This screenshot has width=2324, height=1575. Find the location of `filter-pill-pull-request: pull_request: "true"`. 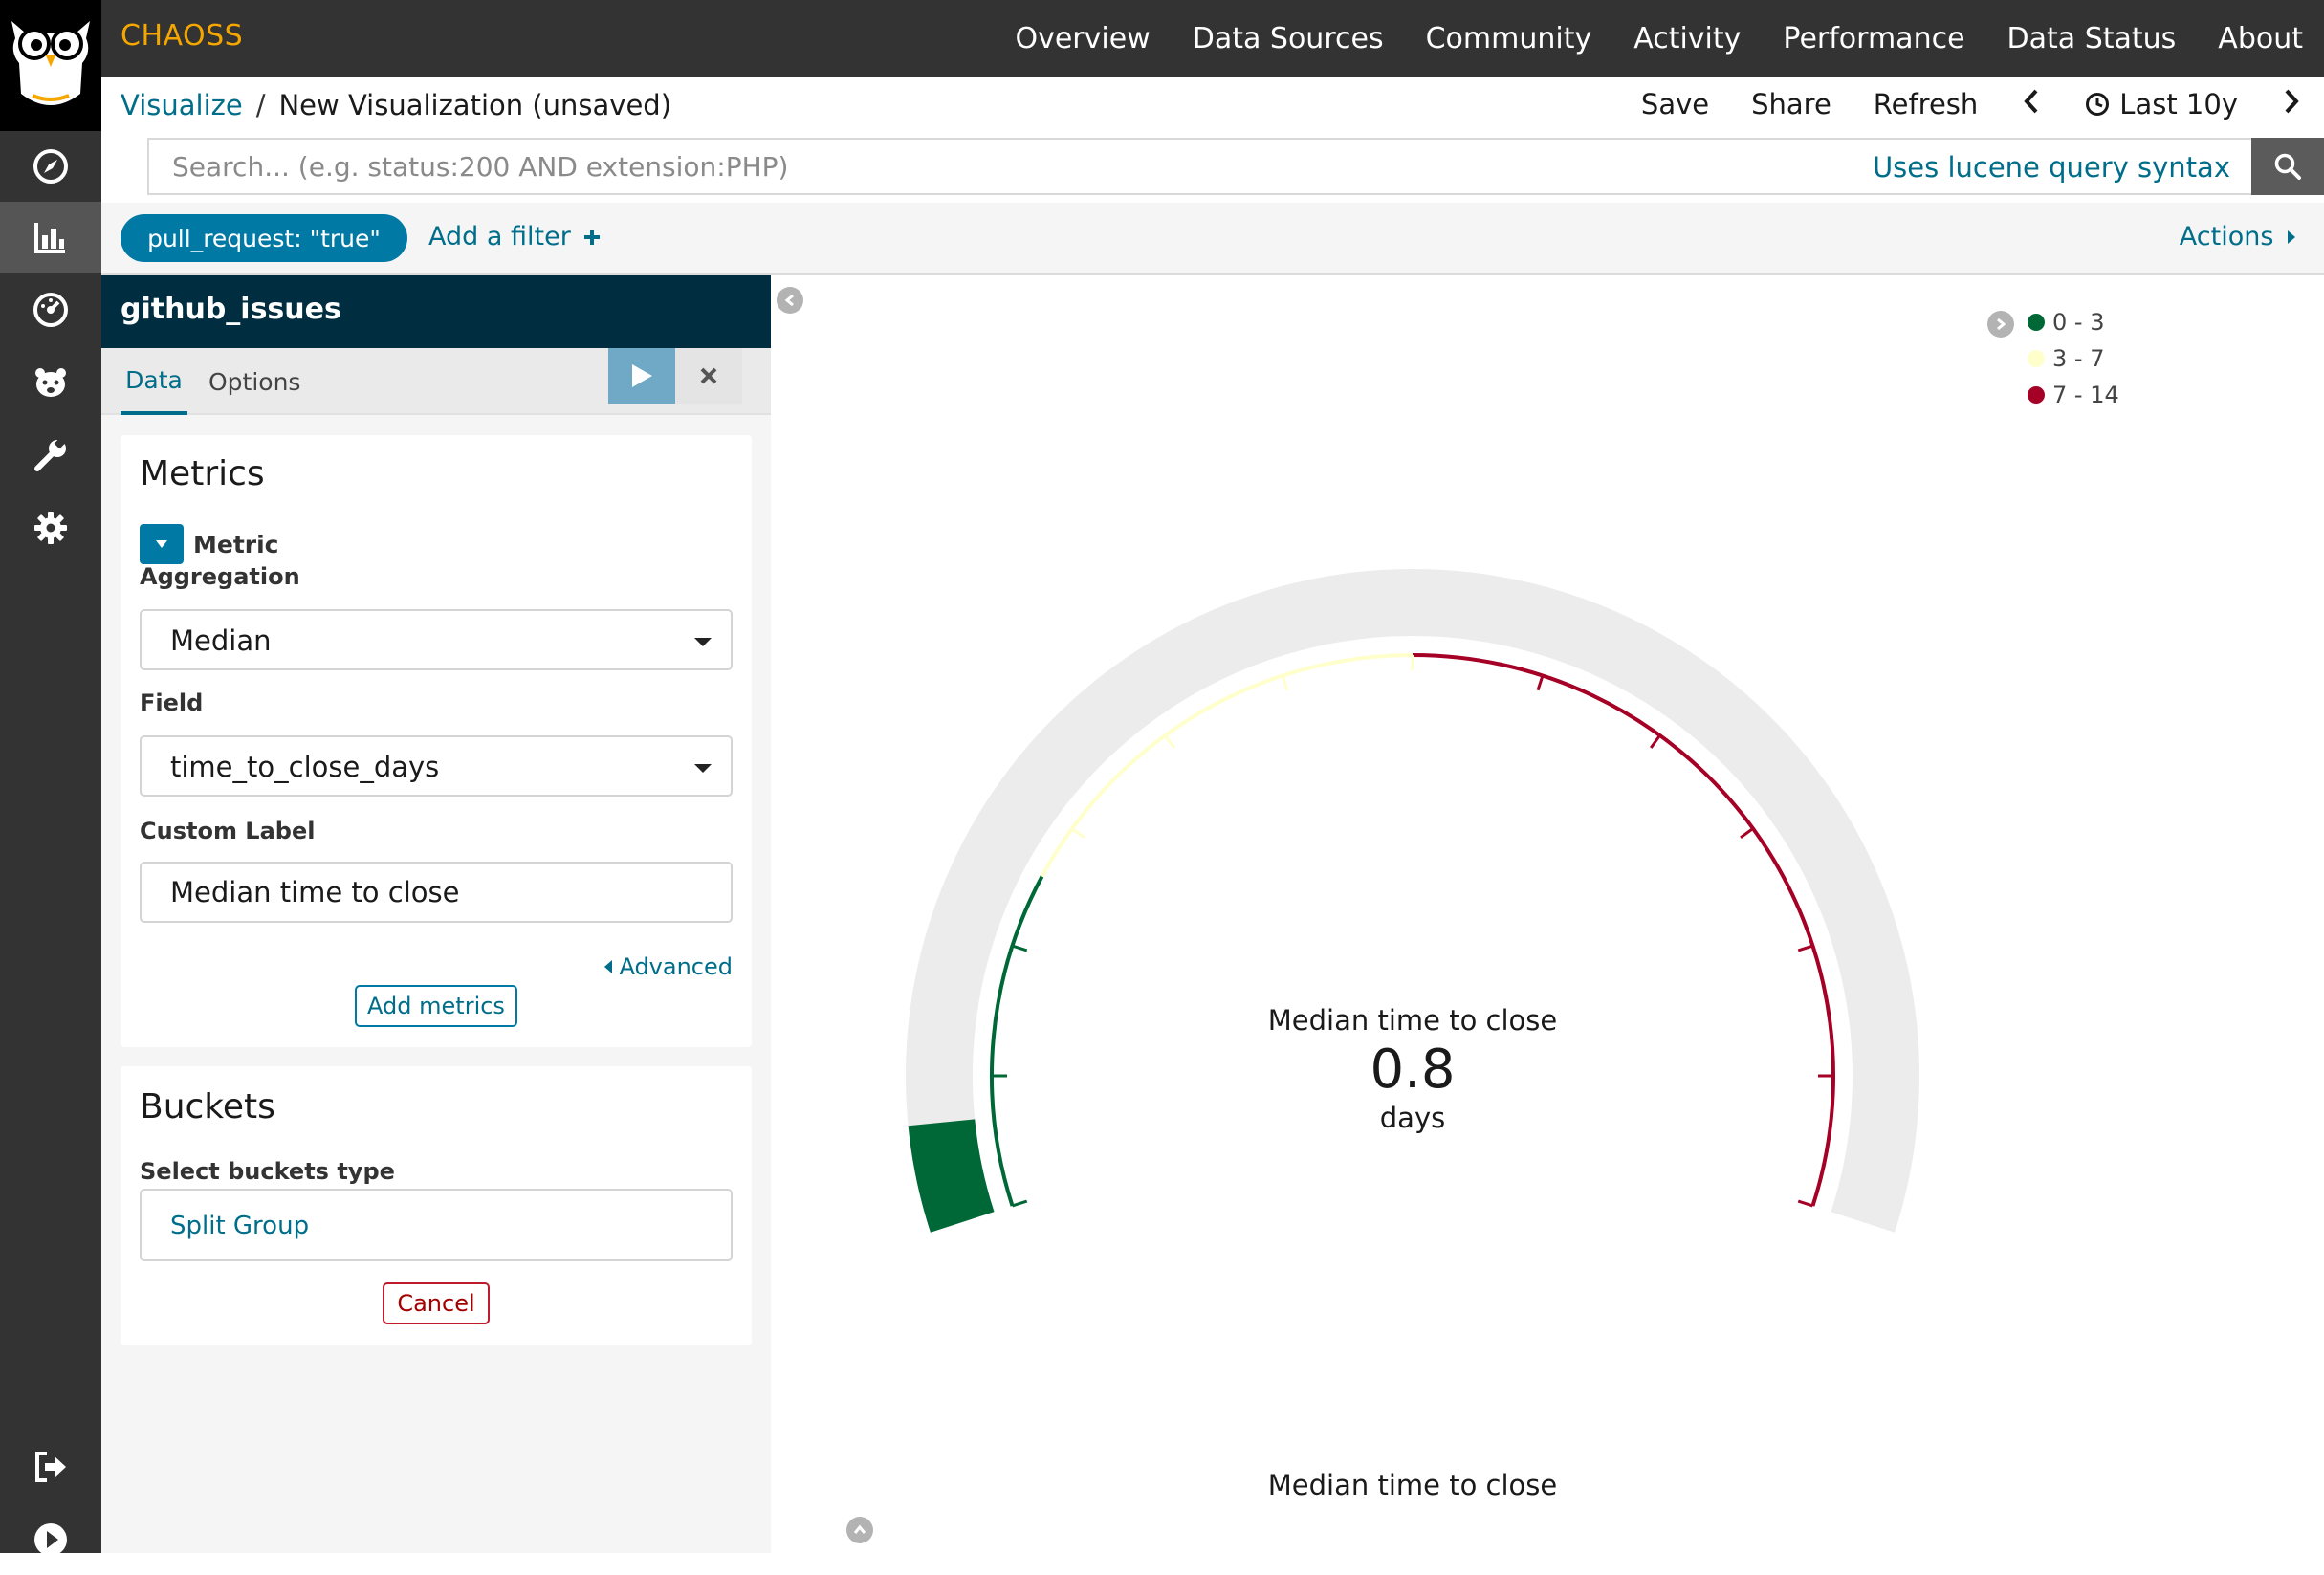

filter-pill-pull-request: pull_request: "true" is located at coordinates (264, 238).